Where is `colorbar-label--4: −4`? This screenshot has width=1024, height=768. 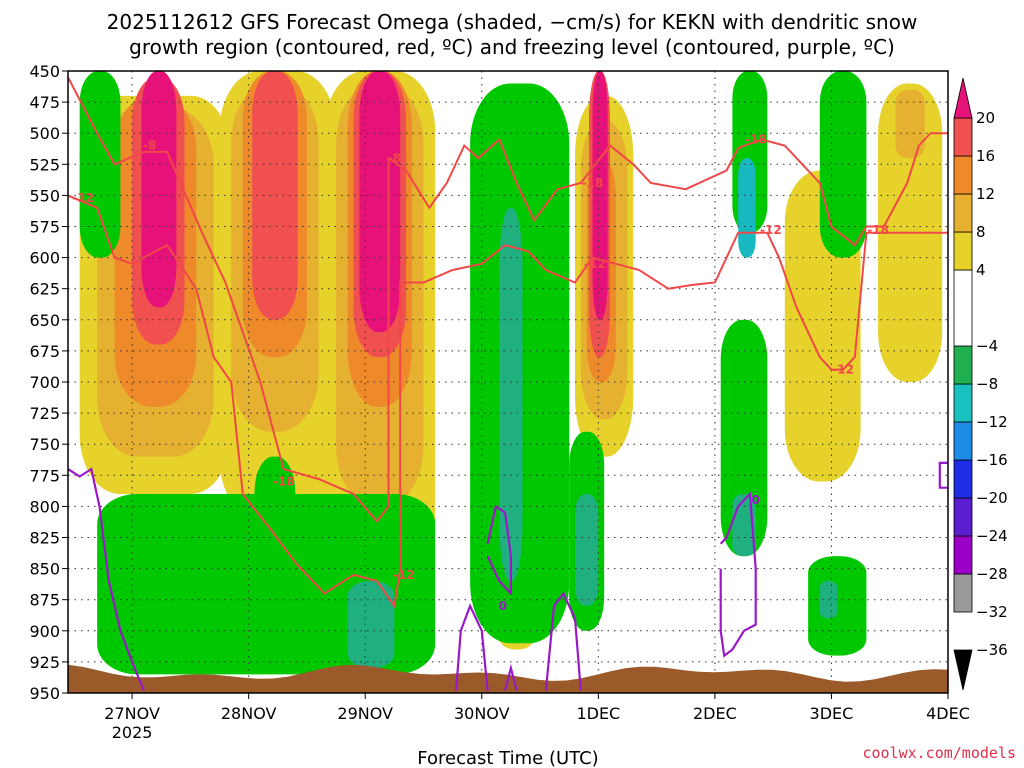 colorbar-label--4: −4 is located at coordinates (987, 346).